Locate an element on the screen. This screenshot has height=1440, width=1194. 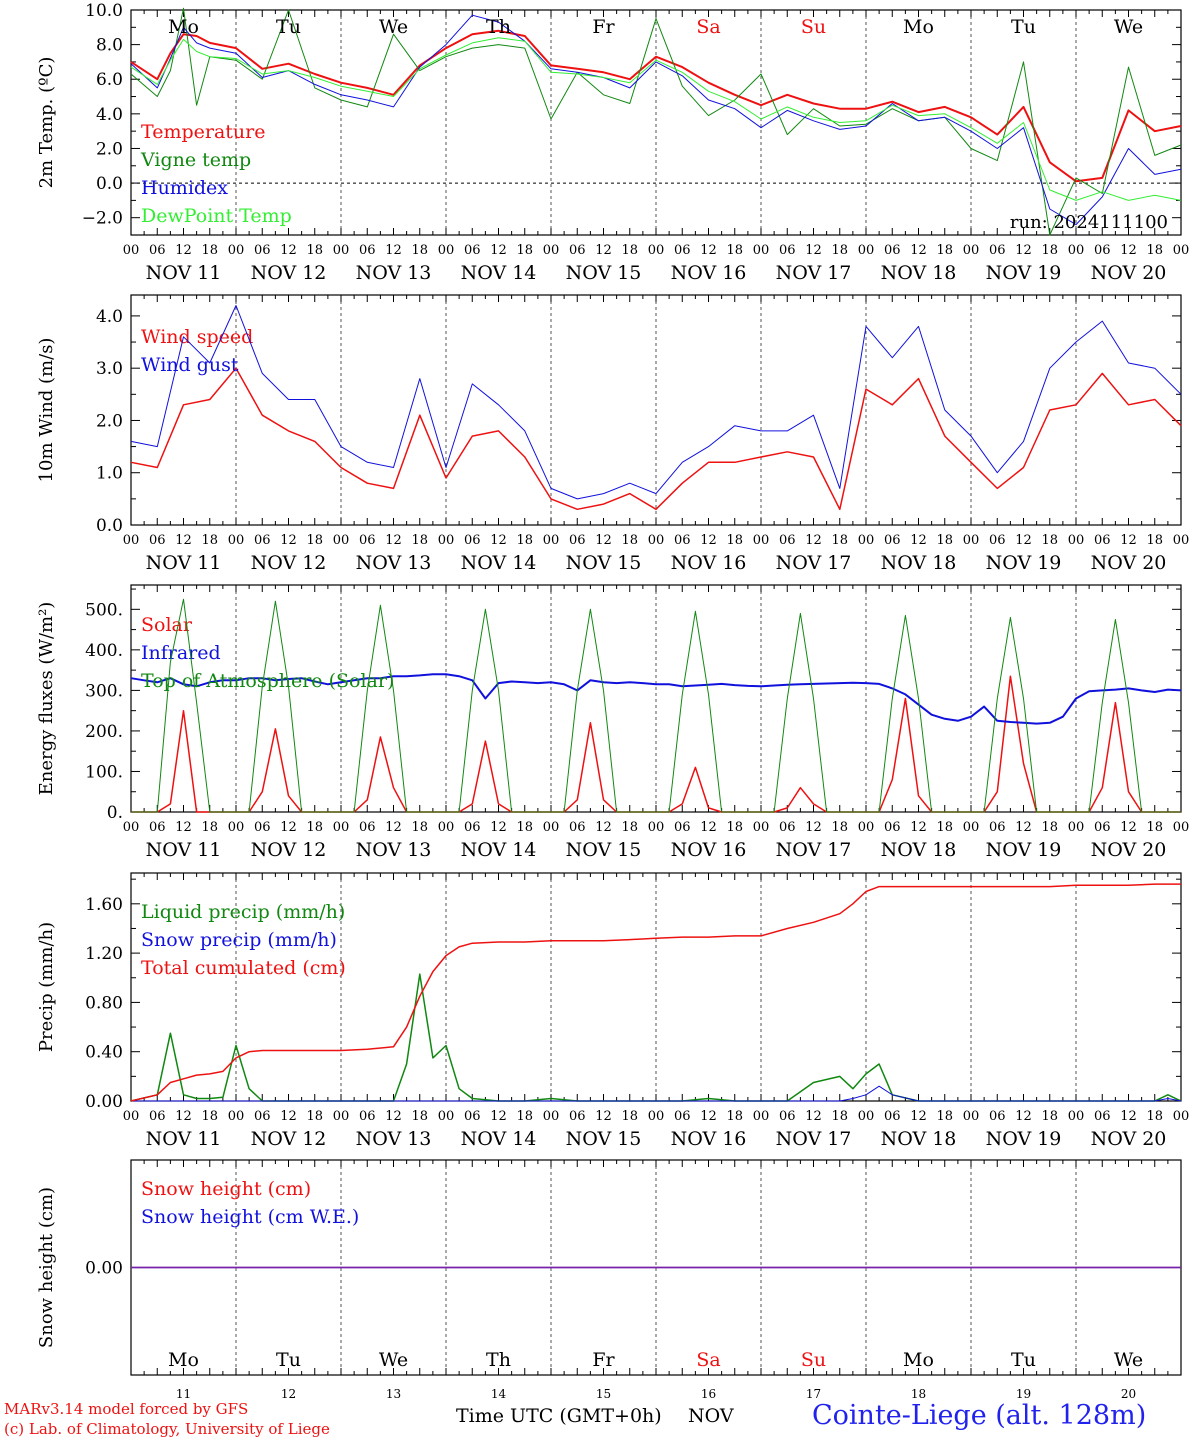
y-tick-label: 0. is located at coordinates (115, 813).